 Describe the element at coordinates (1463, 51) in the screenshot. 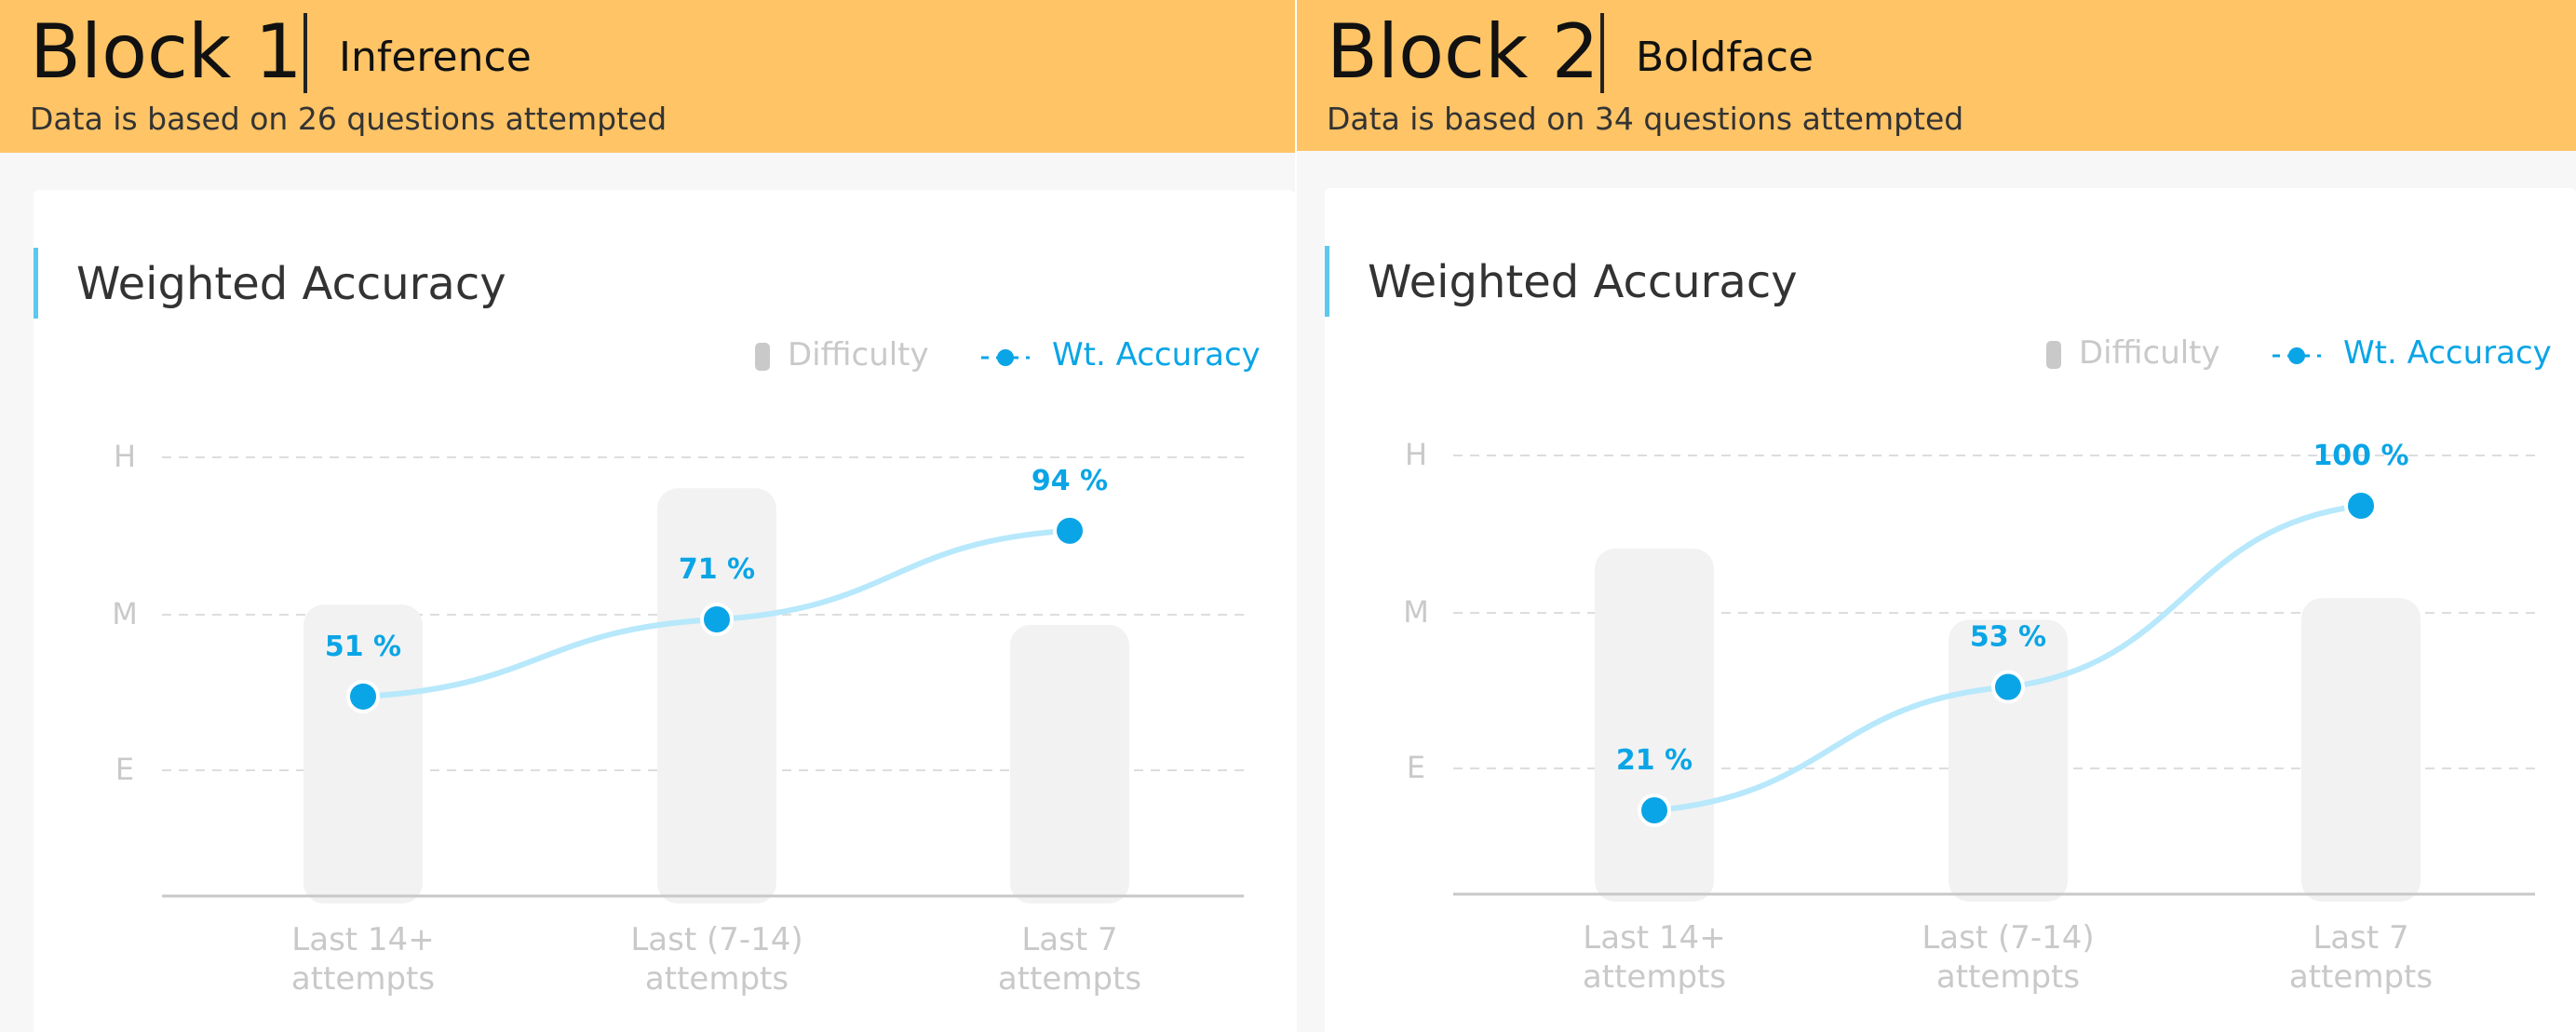

I see `block-title: Block 2` at that location.